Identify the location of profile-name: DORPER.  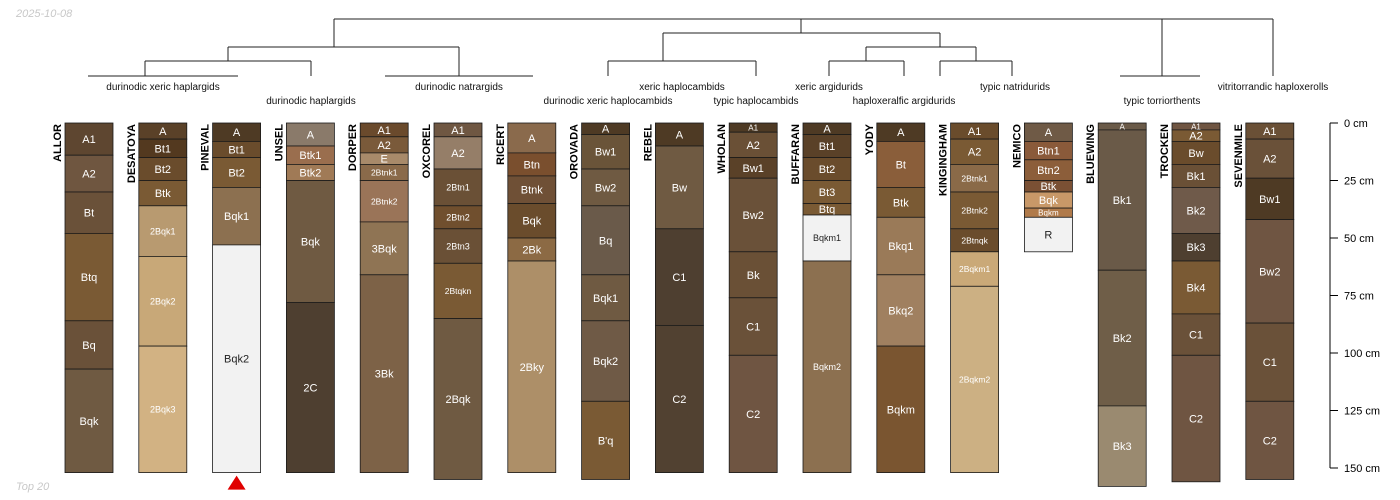
(353, 147).